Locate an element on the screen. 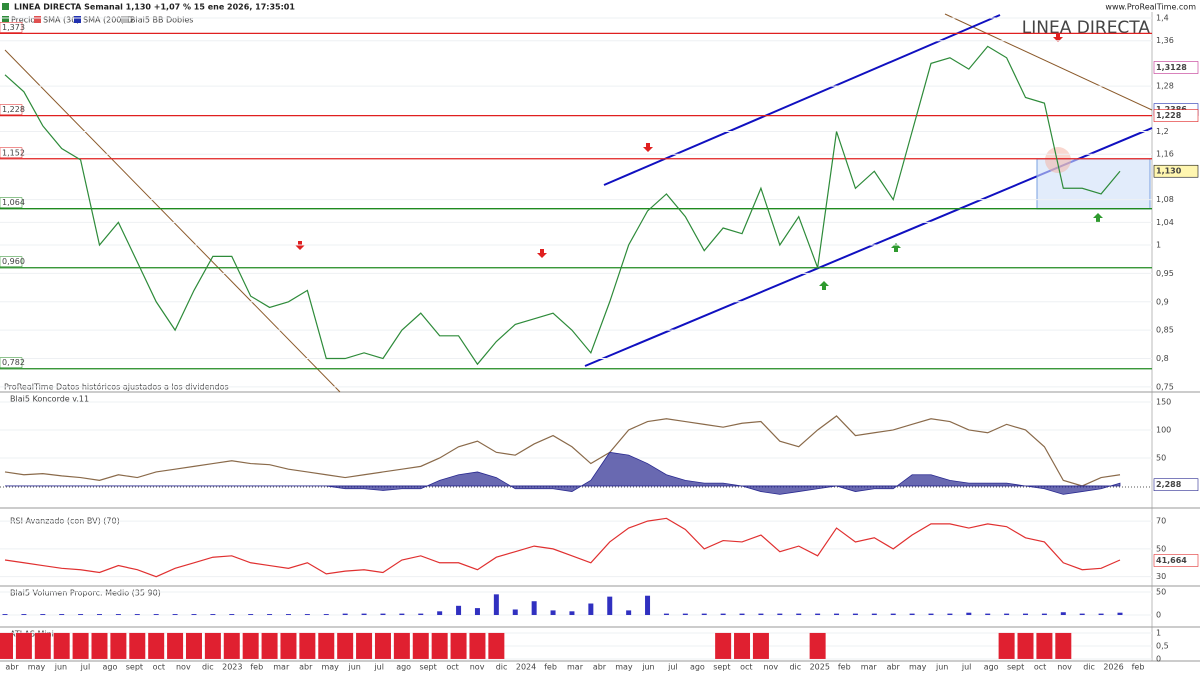 The height and width of the screenshot is (675, 1200). x-tick-label: oct is located at coordinates (746, 667).